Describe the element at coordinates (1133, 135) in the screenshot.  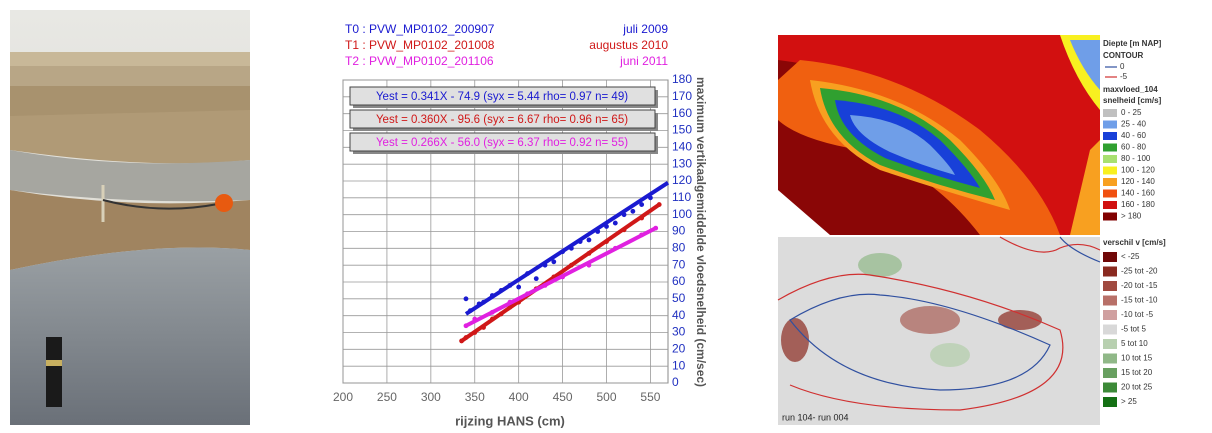
I see `legend-label: 40 - 60` at that location.